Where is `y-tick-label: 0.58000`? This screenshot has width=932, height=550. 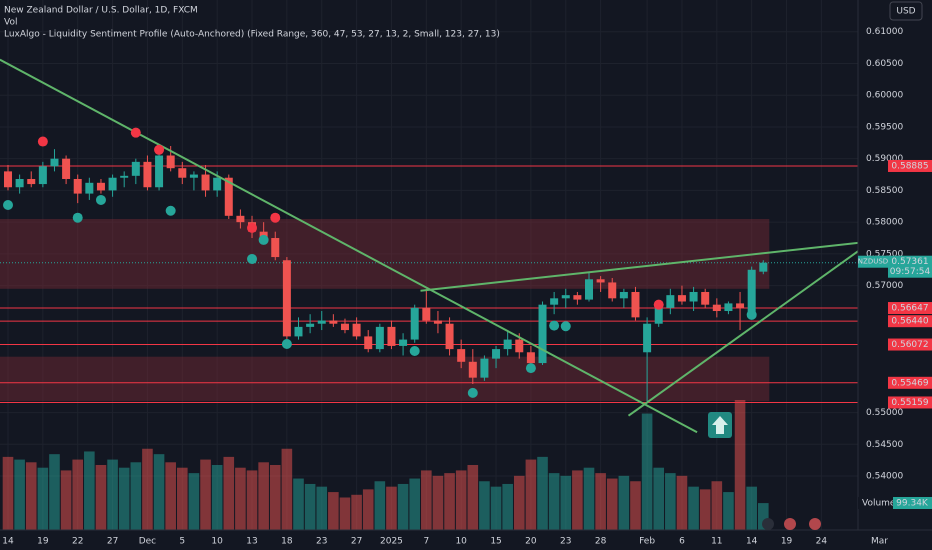 y-tick-label: 0.58000 is located at coordinates (884, 223).